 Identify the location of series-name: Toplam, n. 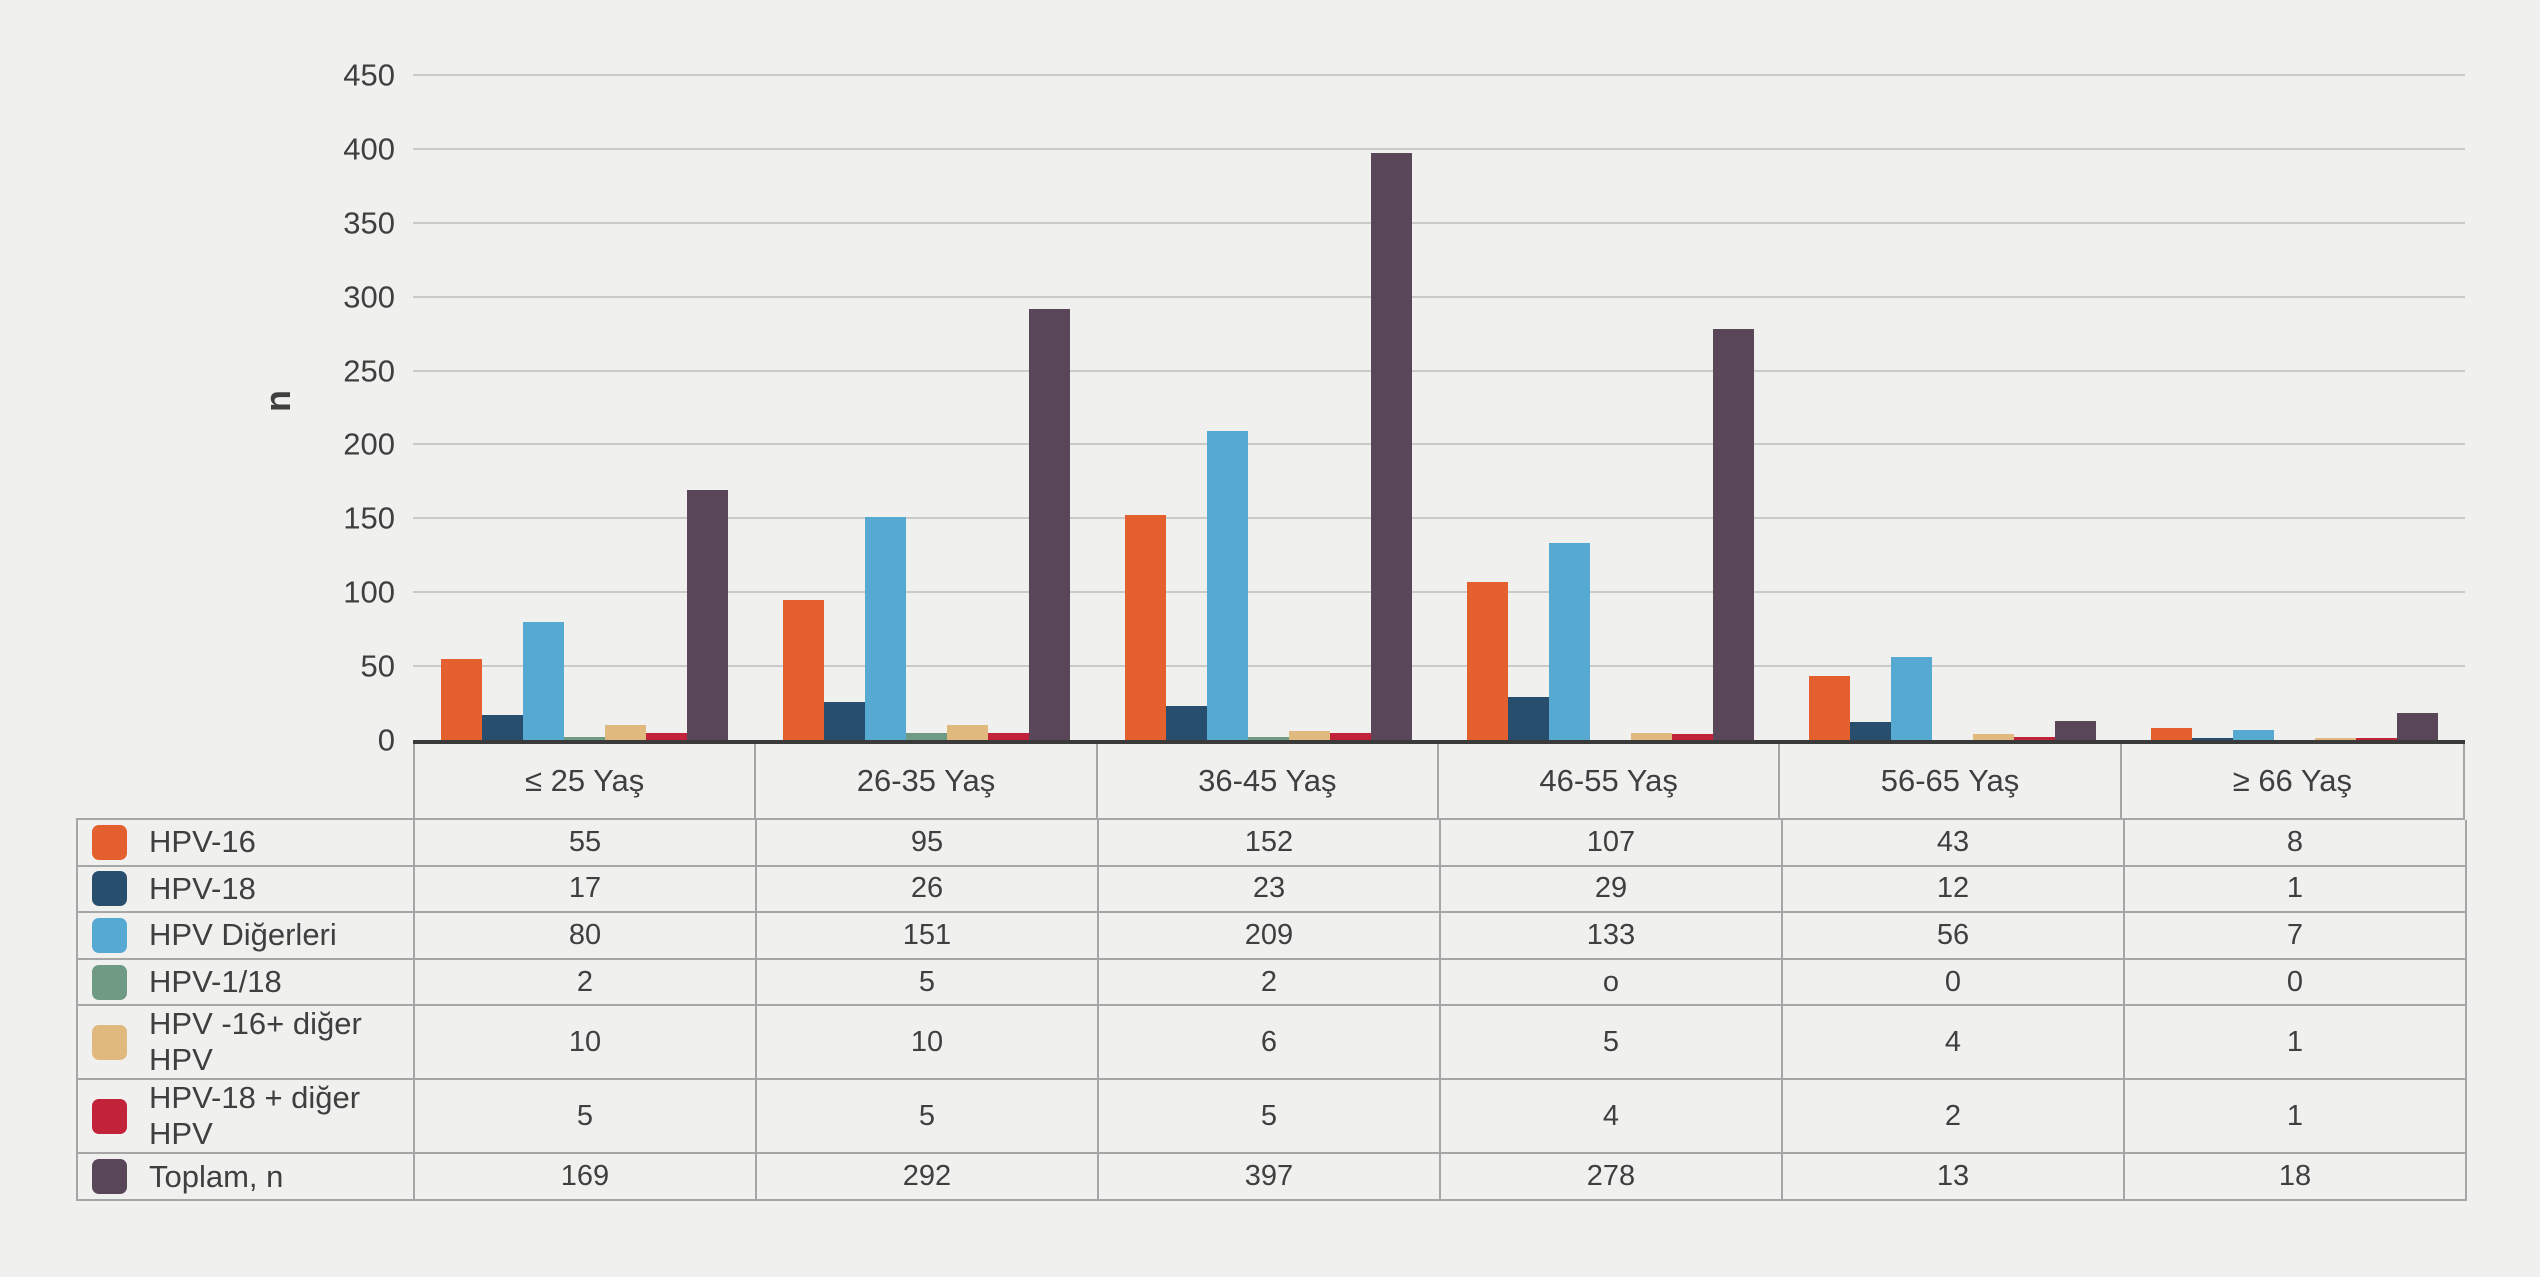
(216, 1176).